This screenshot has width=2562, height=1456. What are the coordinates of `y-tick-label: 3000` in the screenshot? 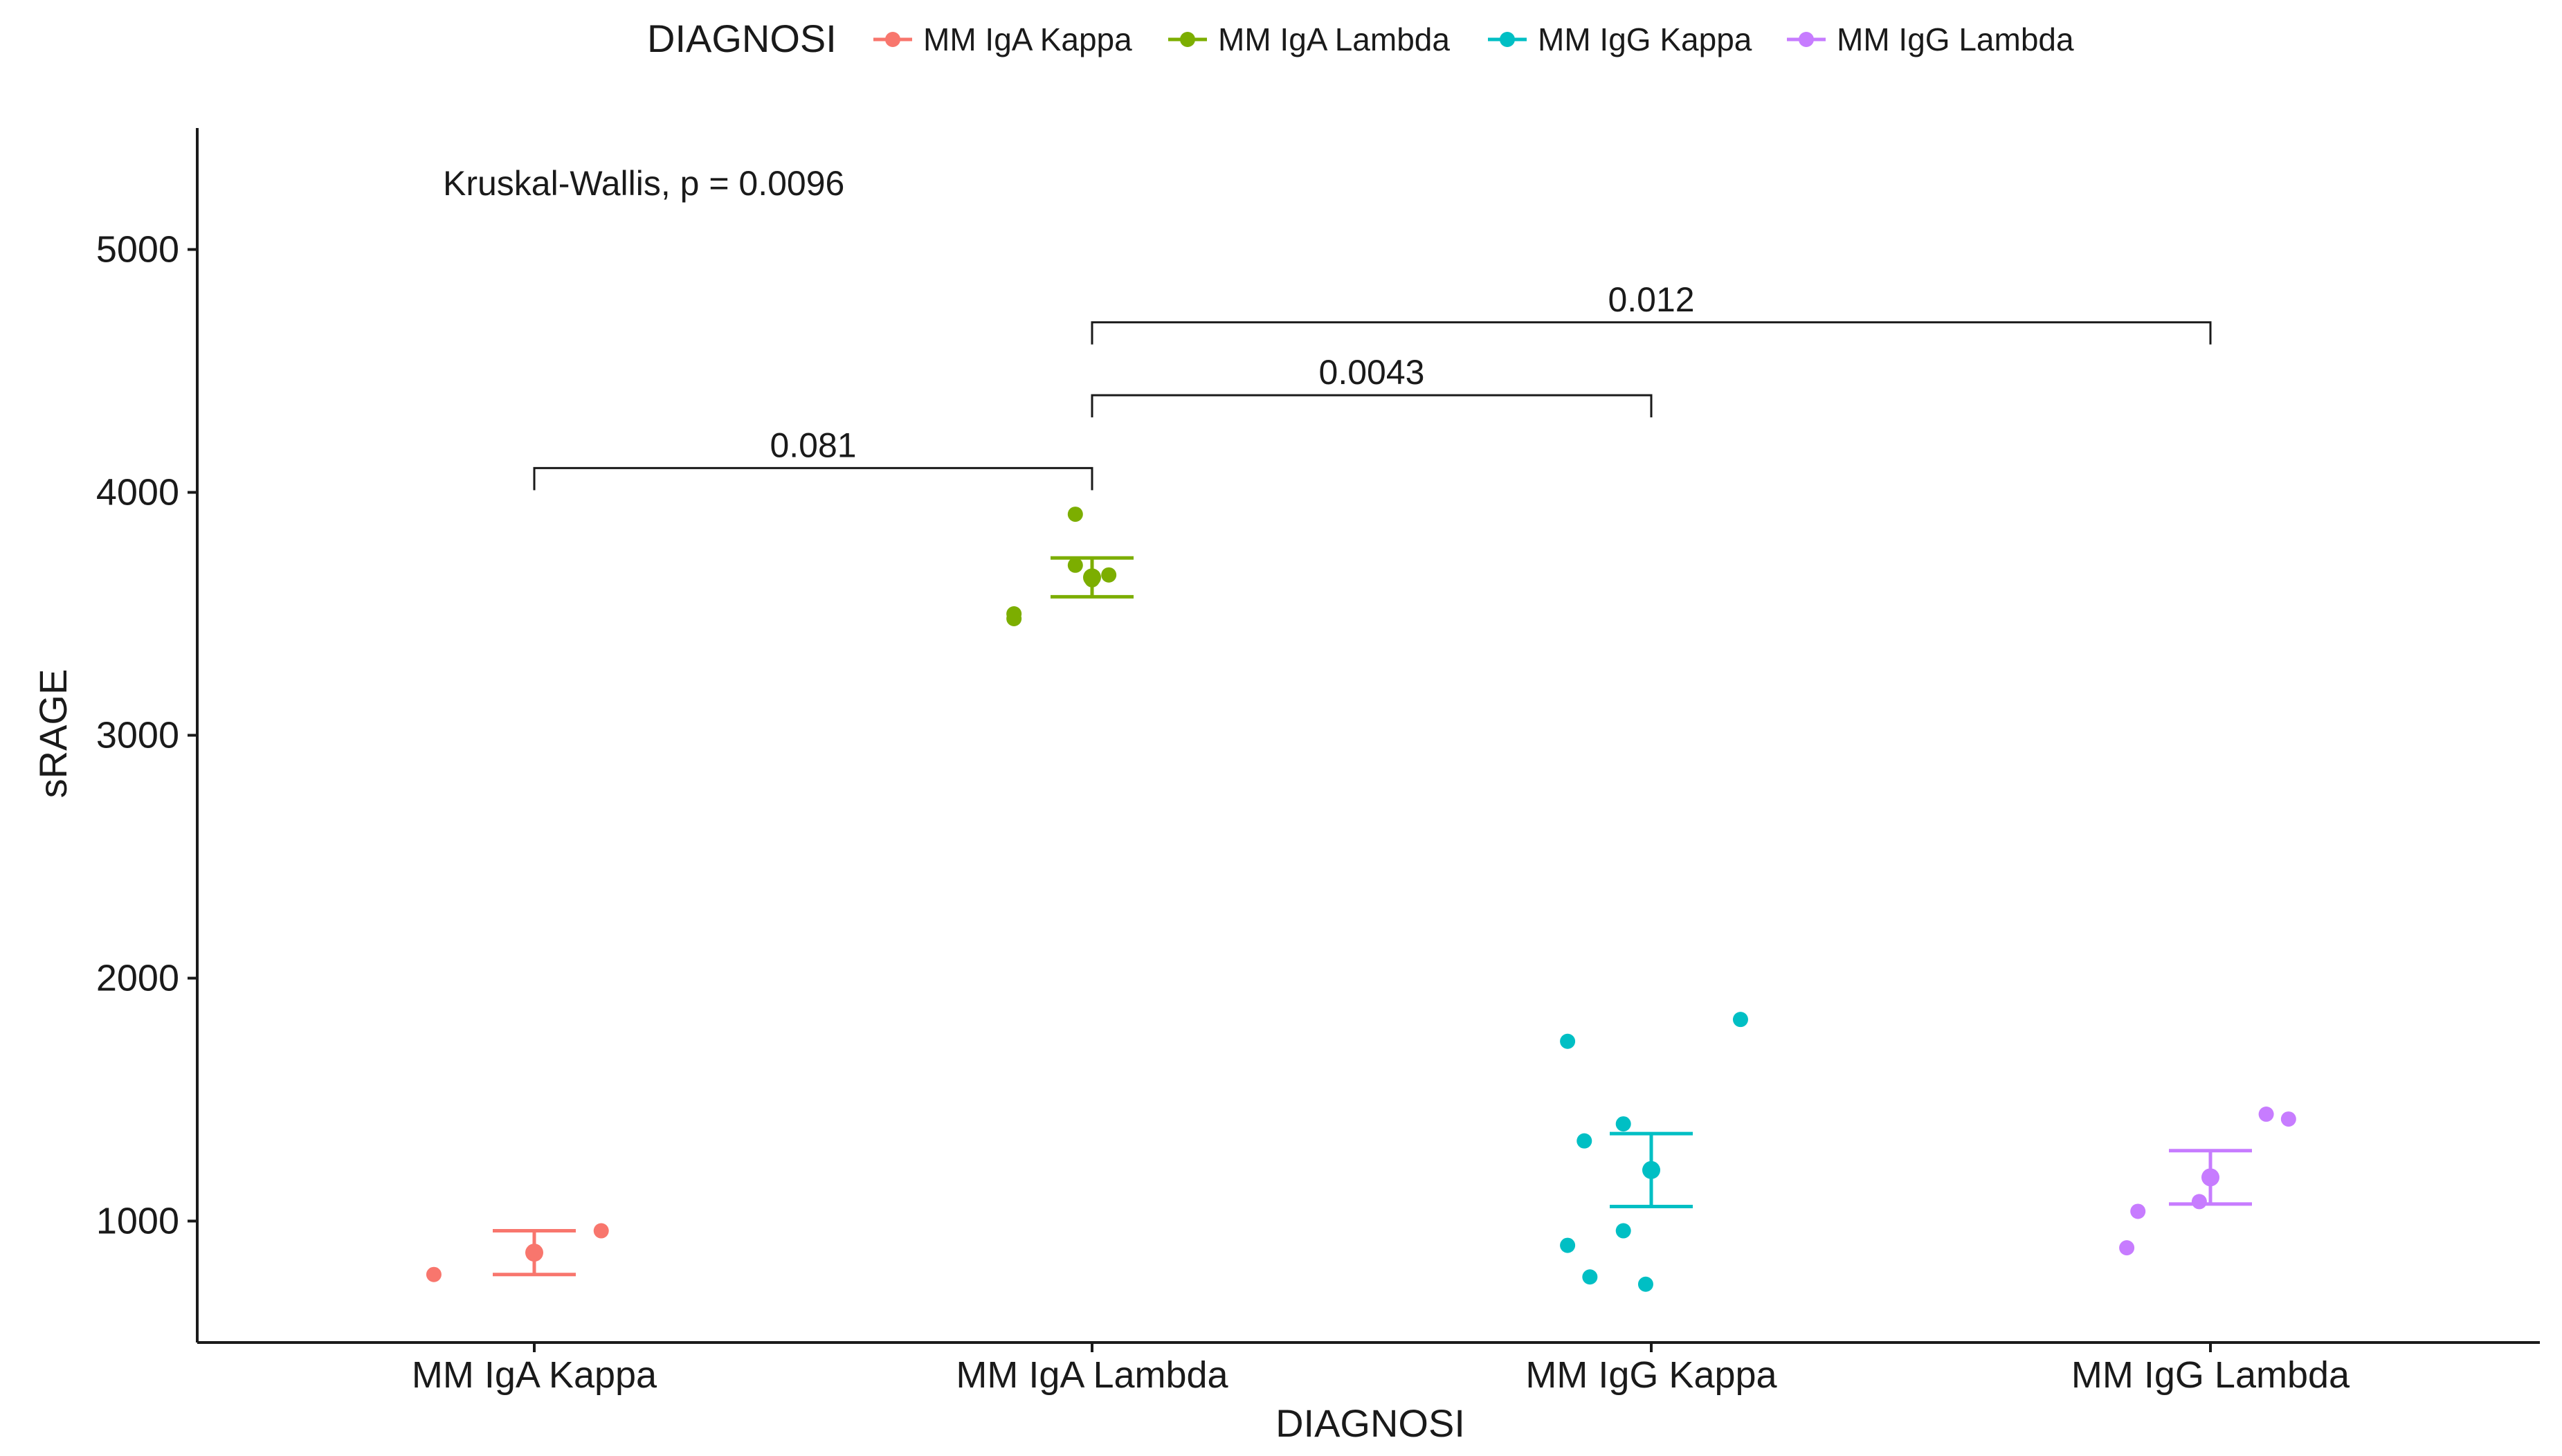 It's located at (137, 736).